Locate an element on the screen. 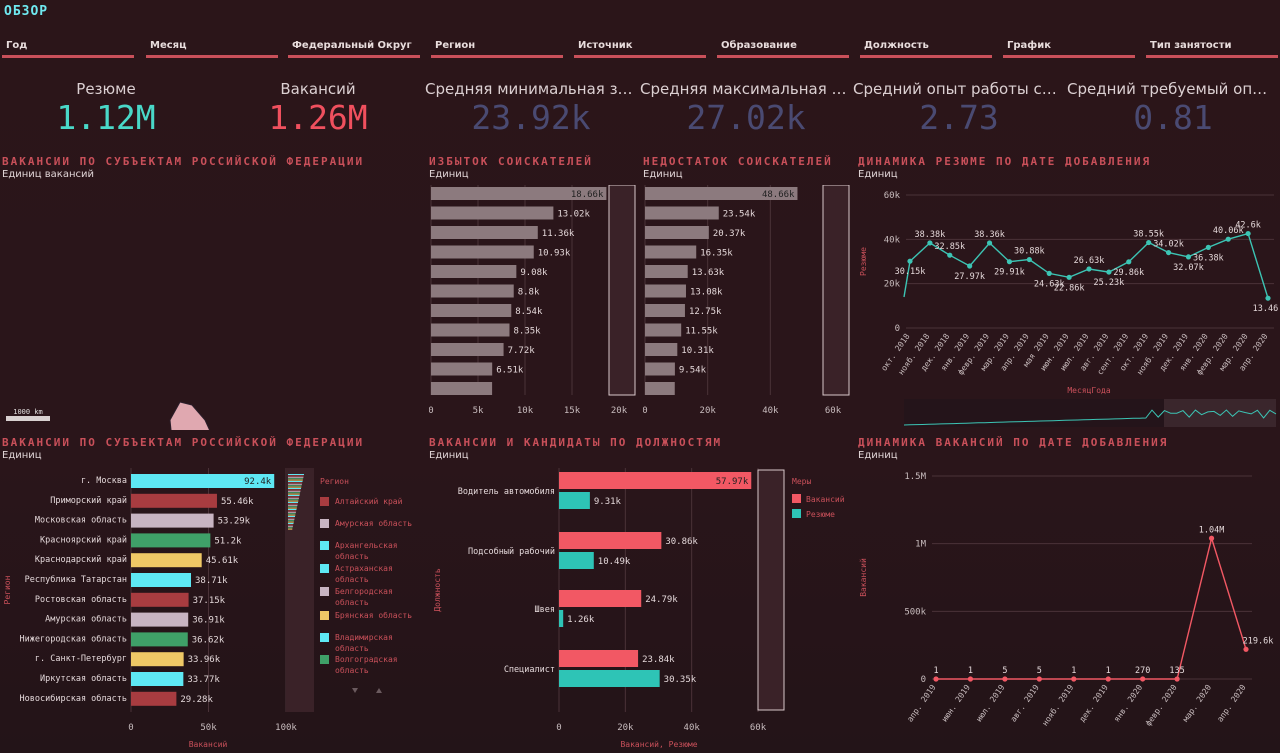 This screenshot has height=753, width=1280. surplus-scrollbar is located at coordinates (622, 290).